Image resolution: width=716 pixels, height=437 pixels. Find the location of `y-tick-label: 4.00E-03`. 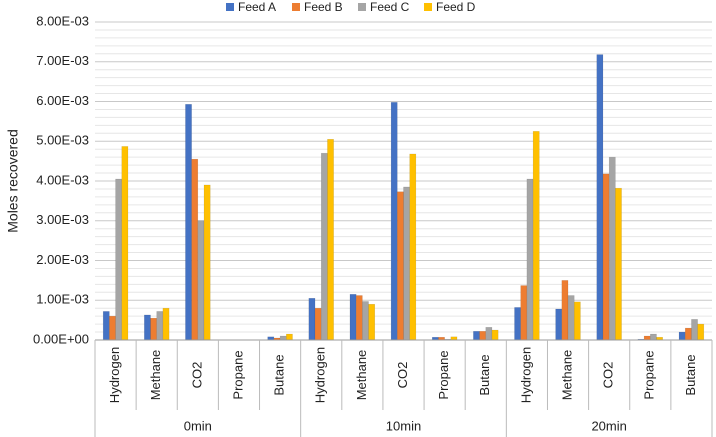

y-tick-label: 4.00E-03 is located at coordinates (62, 179).